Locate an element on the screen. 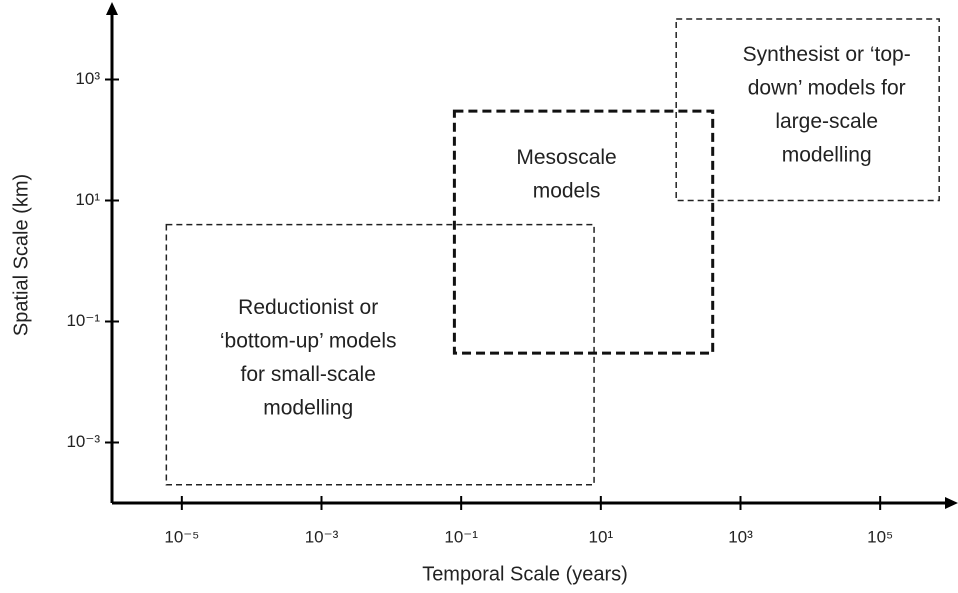  y-tick-label: 10⁻¹ is located at coordinates (83, 320).